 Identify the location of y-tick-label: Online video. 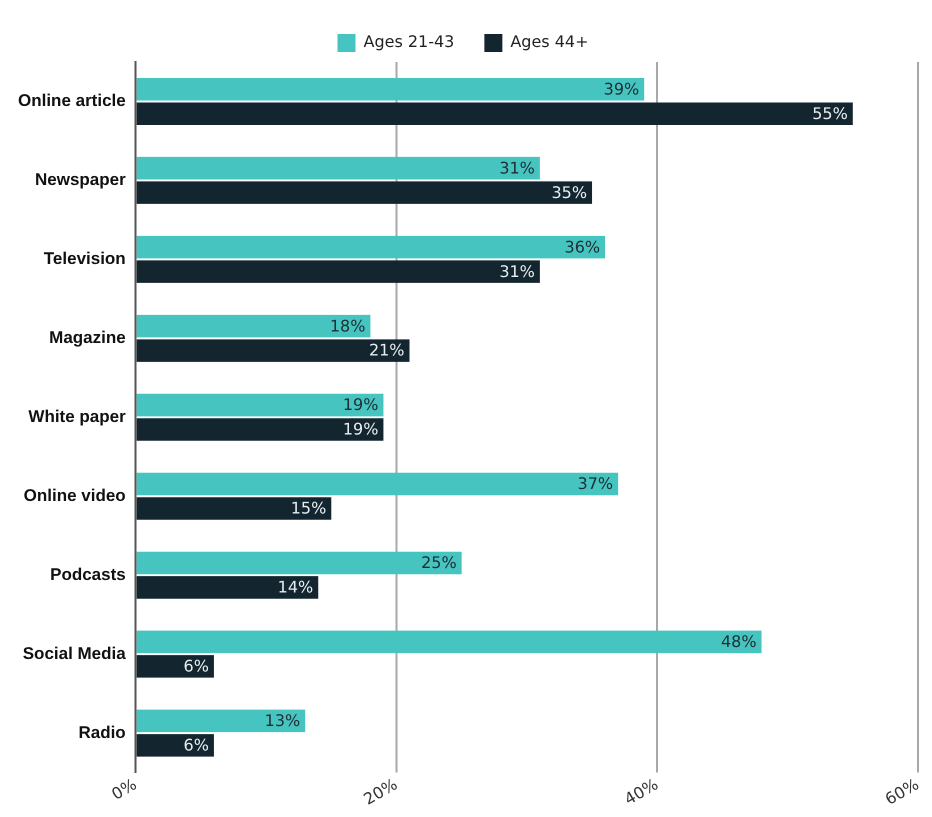
(75, 495).